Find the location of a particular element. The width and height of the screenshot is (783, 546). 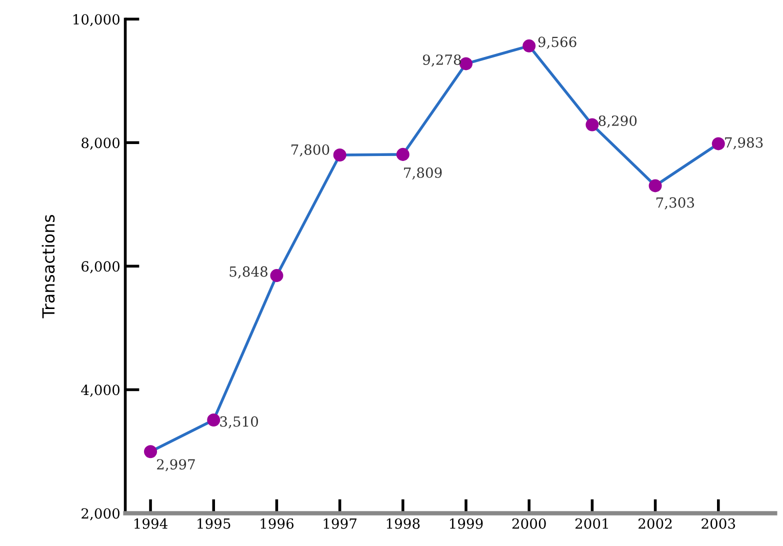

data-label: 9,566 is located at coordinates (557, 42).